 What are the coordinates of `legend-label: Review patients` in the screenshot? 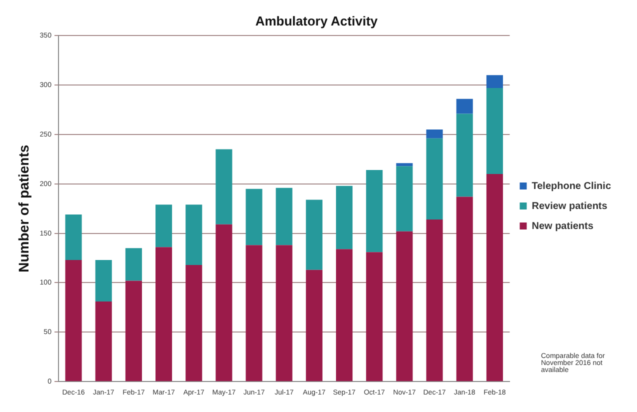 It's located at (570, 206).